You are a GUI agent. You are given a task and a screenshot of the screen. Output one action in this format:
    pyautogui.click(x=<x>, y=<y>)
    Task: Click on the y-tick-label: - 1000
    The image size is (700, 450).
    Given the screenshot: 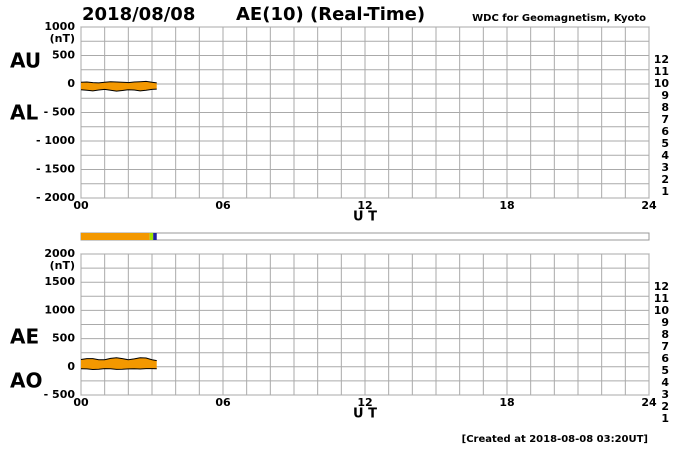 What is the action you would take?
    pyautogui.click(x=55, y=140)
    